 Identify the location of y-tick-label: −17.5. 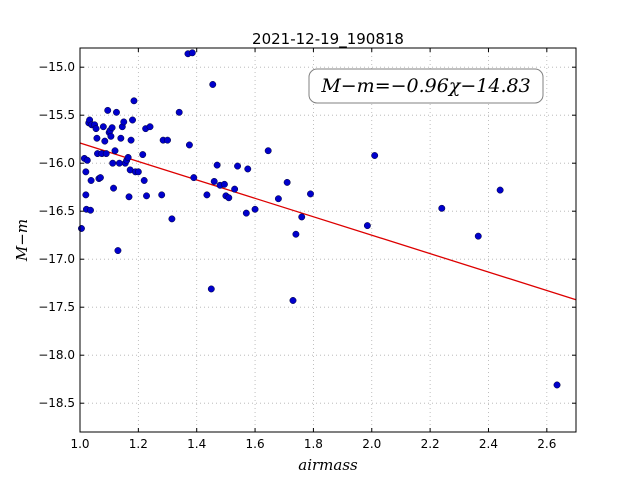
(56, 307).